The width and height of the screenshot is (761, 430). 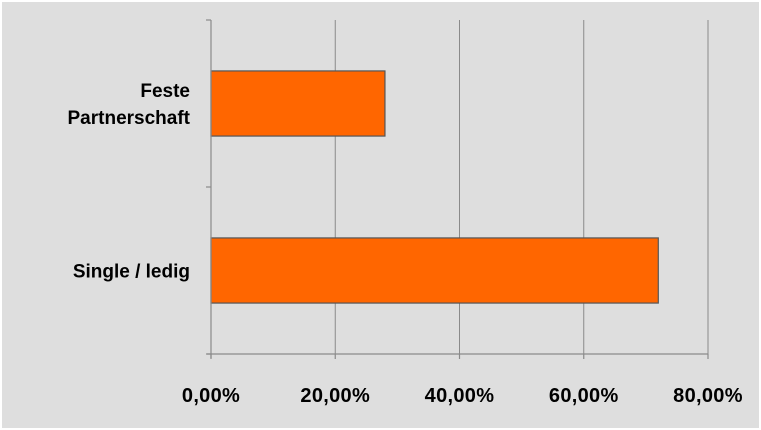 What do you see at coordinates (584, 396) in the screenshot?
I see `x-tick-label-3: 60,00%` at bounding box center [584, 396].